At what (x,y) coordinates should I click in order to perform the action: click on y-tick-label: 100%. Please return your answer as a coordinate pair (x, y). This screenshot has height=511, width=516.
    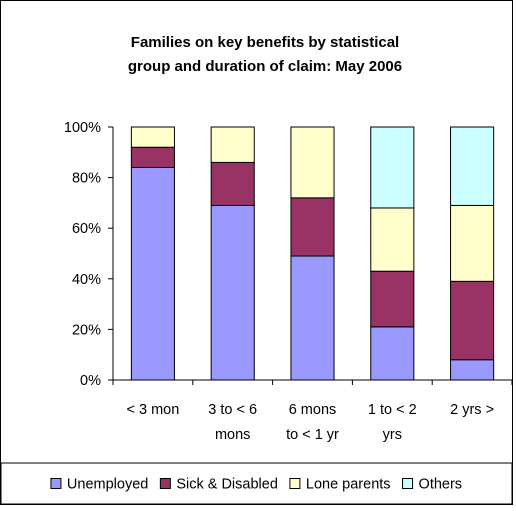
    Looking at the image, I should click on (82, 128).